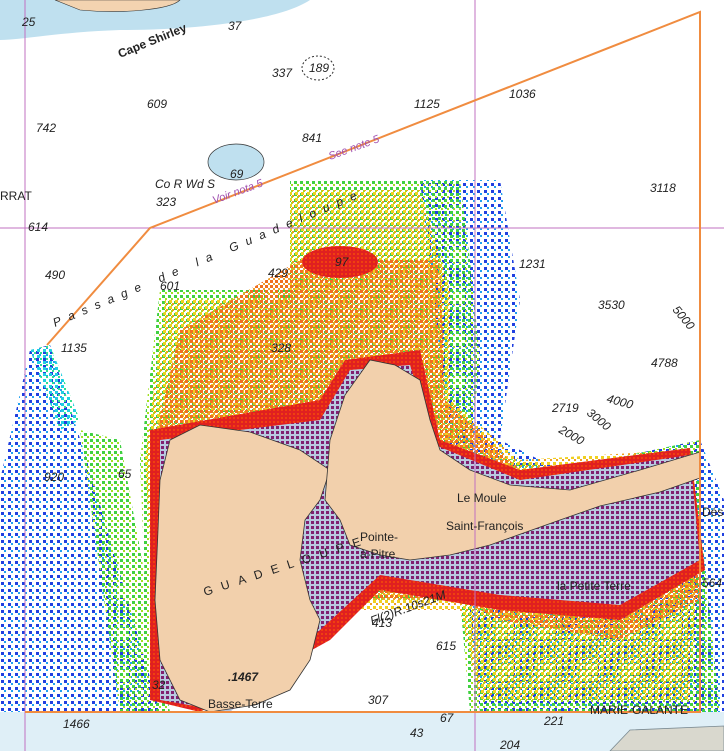 The height and width of the screenshot is (756, 724). I want to click on sounding: 221, so click(553, 721).